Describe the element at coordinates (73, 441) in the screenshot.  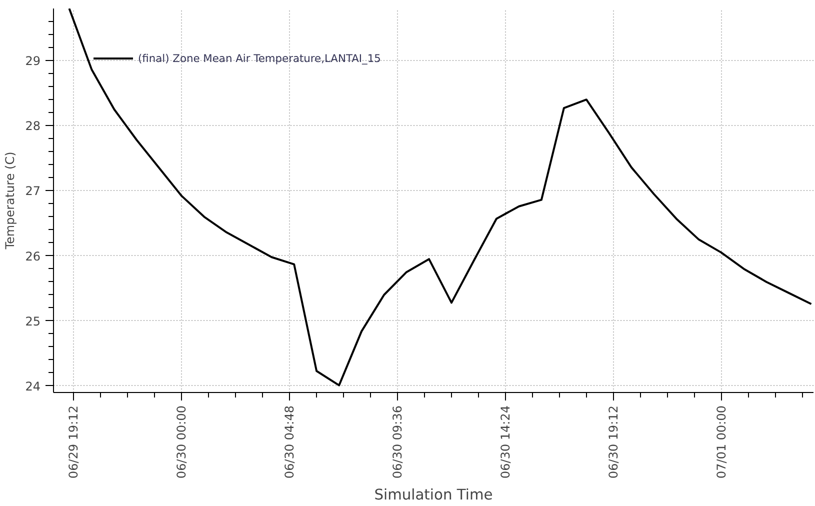
I see `x-tick-label: 06/29 19:12` at that location.